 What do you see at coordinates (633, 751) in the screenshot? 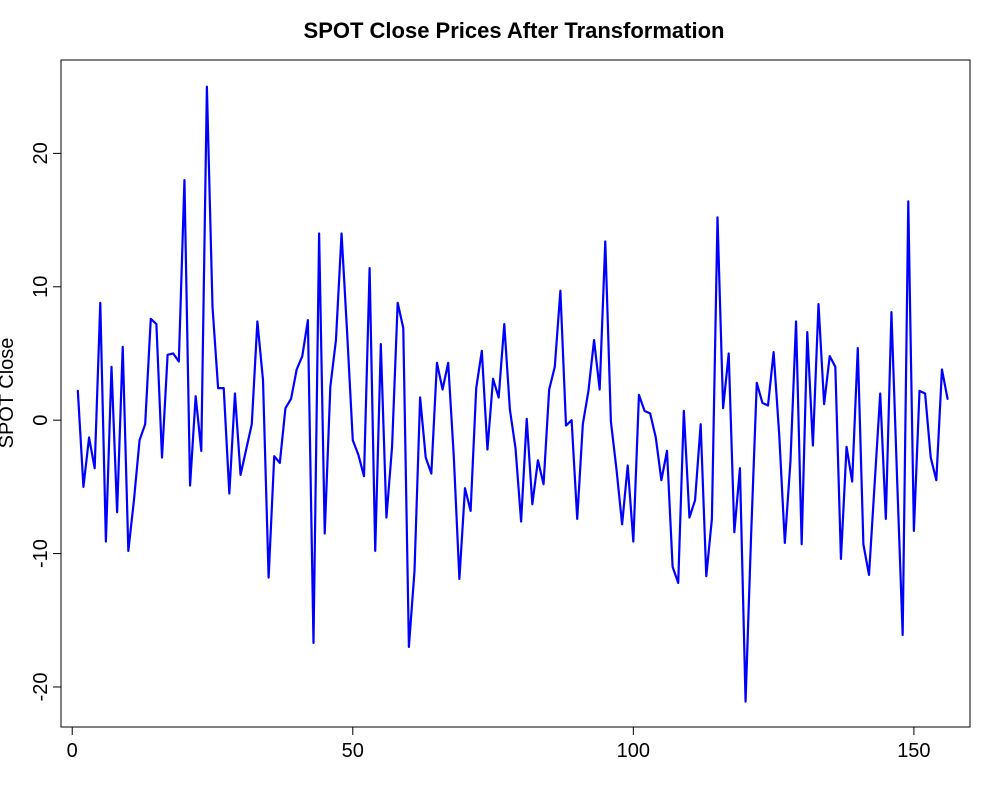
I see `x-tick-label: 100` at bounding box center [633, 751].